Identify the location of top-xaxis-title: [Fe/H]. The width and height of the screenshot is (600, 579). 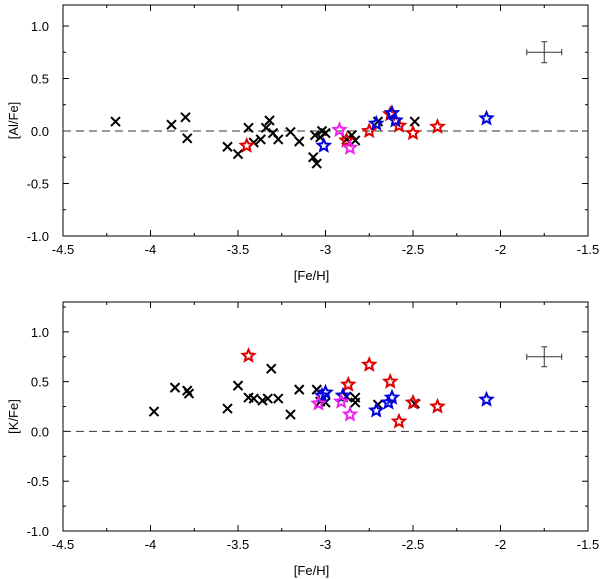
(311, 275).